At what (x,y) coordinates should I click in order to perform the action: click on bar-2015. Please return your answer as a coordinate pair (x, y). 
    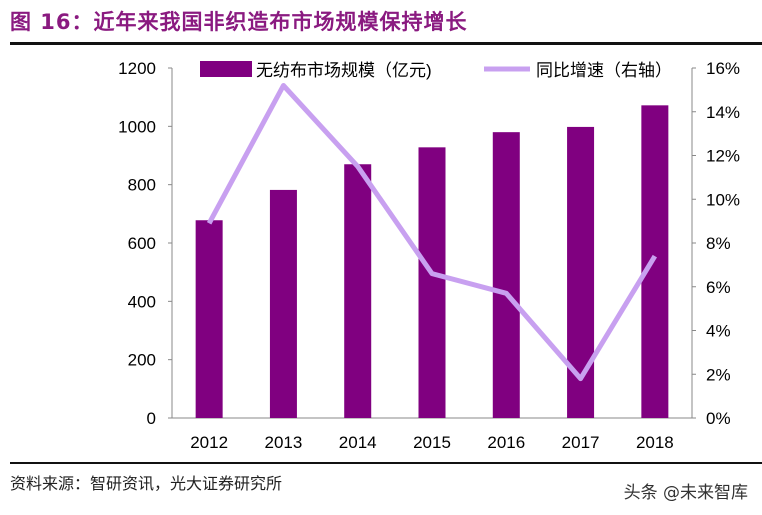
    Looking at the image, I should click on (432, 283).